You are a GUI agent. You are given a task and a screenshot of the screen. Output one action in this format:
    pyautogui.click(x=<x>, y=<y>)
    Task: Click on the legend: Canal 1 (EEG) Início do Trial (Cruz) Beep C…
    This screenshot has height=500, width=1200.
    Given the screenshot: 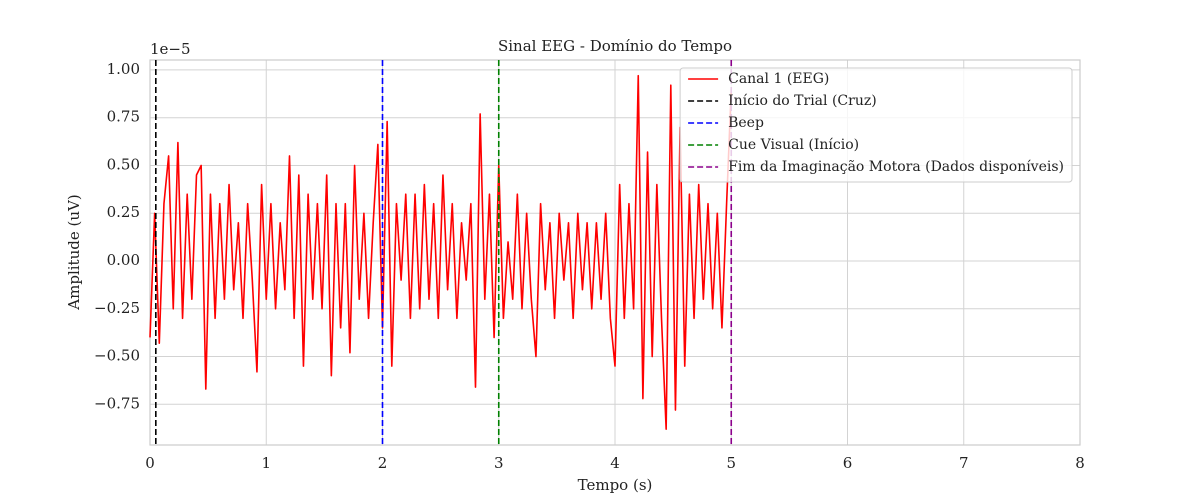 What is the action you would take?
    pyautogui.click(x=876, y=125)
    